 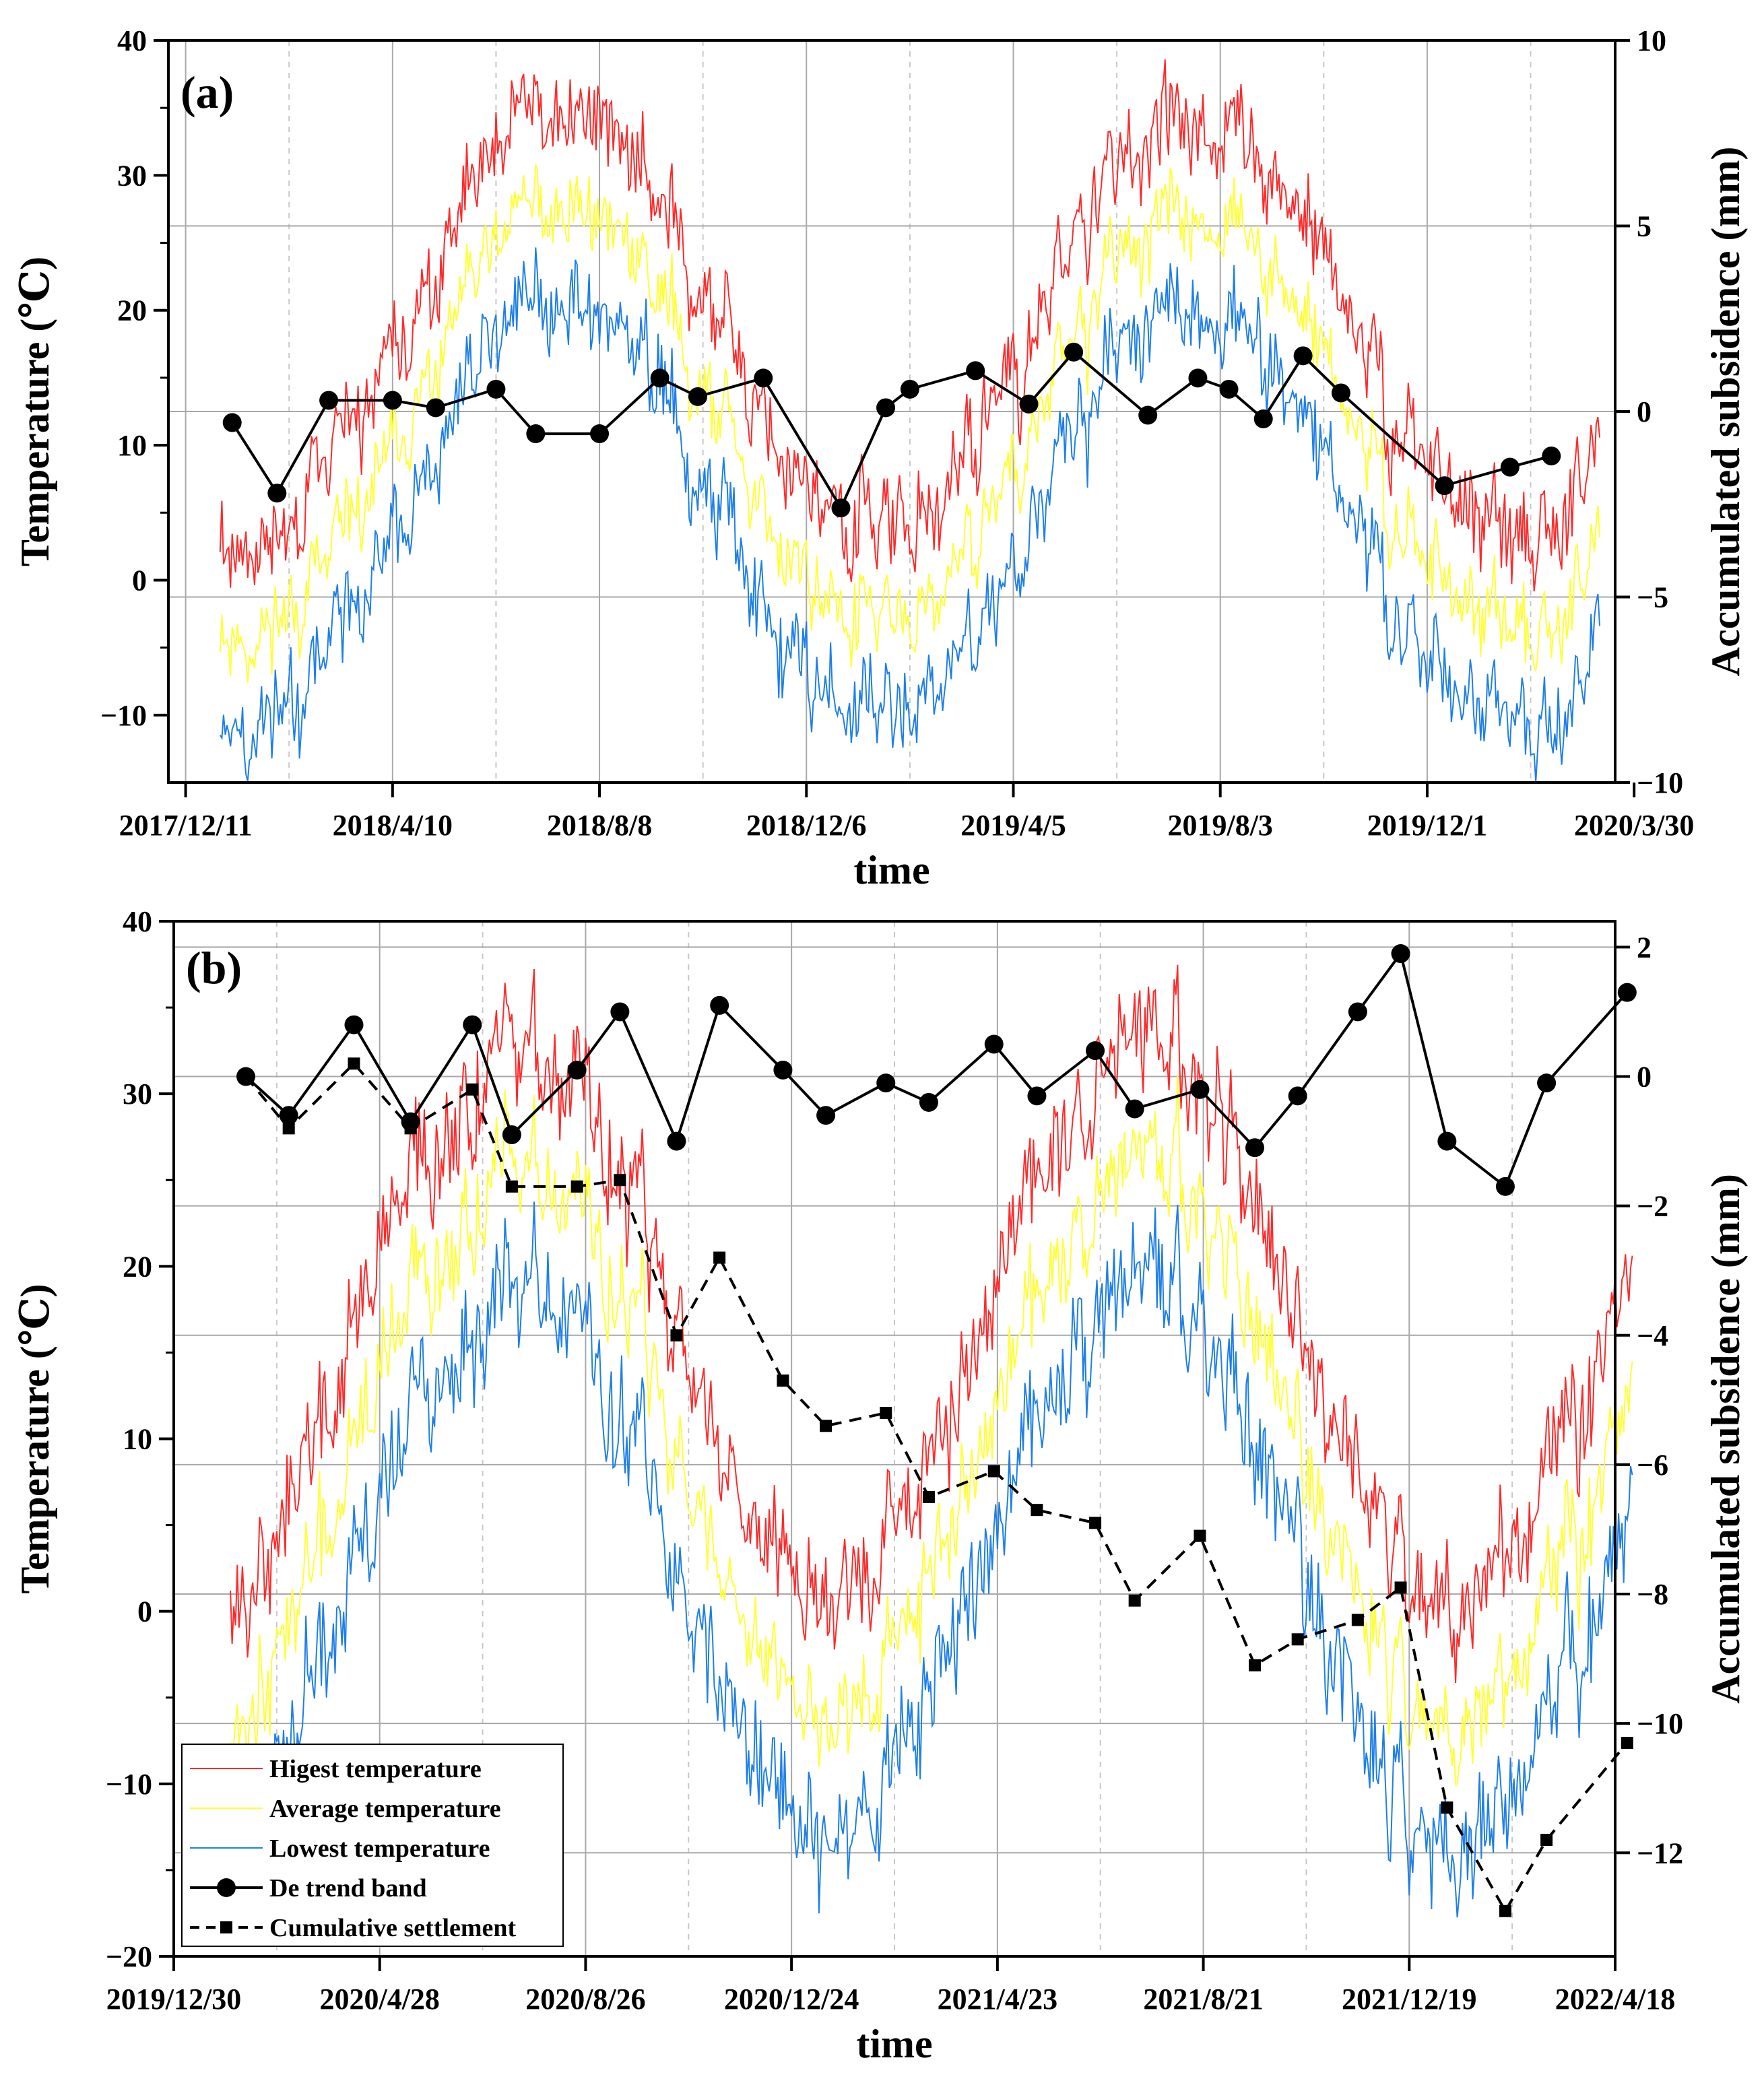 I want to click on y-axis-title-left-a: Temperature (℃), so click(x=35, y=411).